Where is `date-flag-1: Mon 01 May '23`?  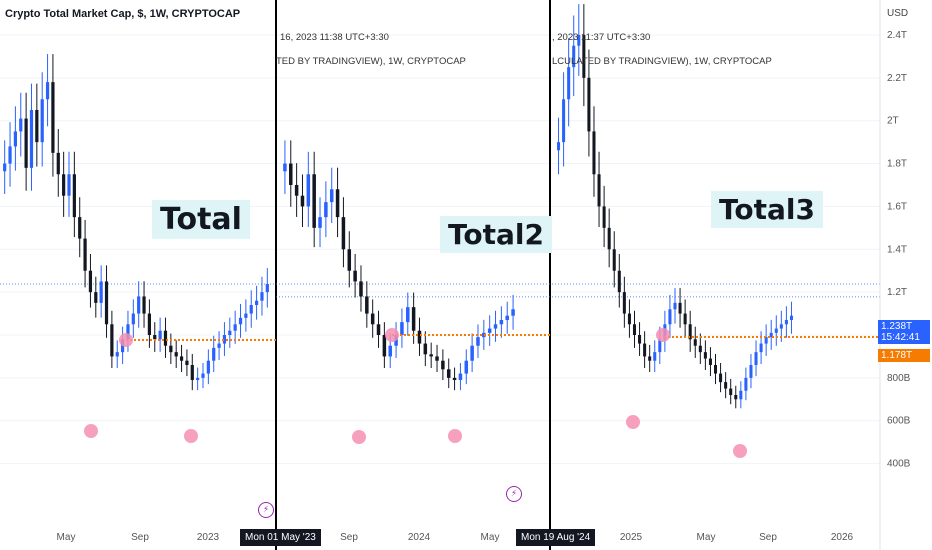
date-flag-1: Mon 01 May '23 is located at coordinates (280, 537).